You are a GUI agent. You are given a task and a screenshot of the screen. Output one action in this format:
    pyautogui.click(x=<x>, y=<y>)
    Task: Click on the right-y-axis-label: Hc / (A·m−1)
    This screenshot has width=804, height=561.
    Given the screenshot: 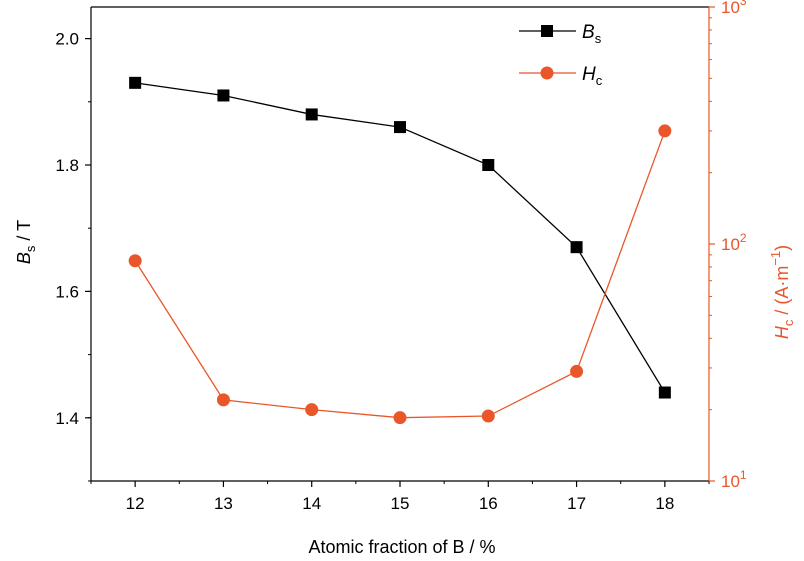 What is the action you would take?
    pyautogui.click(x=782, y=292)
    